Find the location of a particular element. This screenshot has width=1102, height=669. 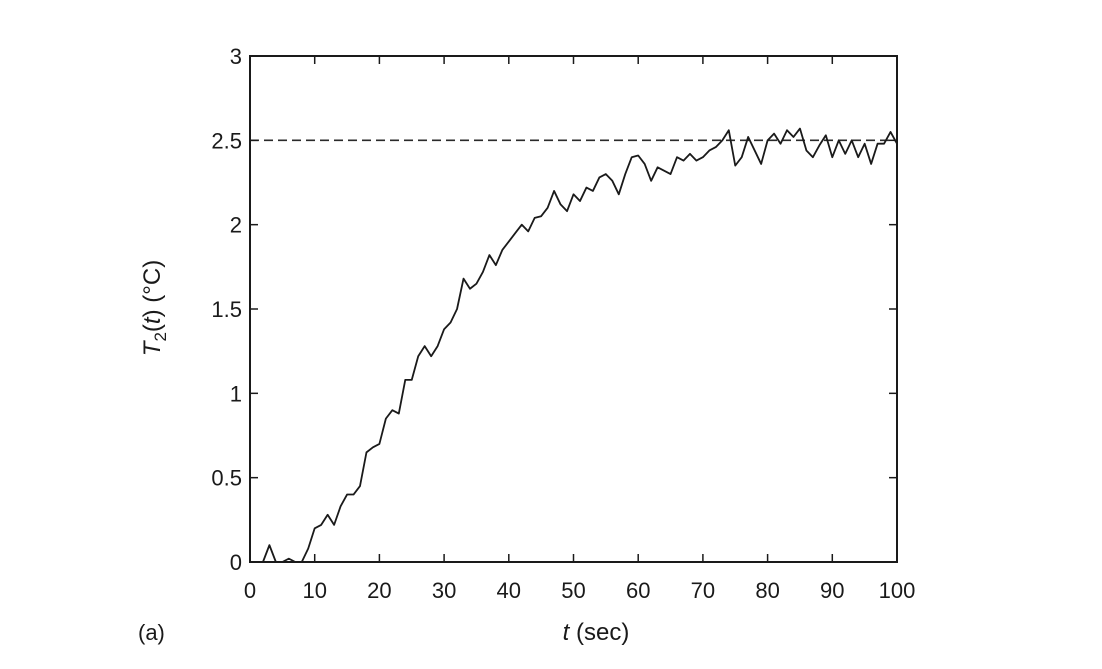

x-tick-label-0: 0 is located at coordinates (250, 590).